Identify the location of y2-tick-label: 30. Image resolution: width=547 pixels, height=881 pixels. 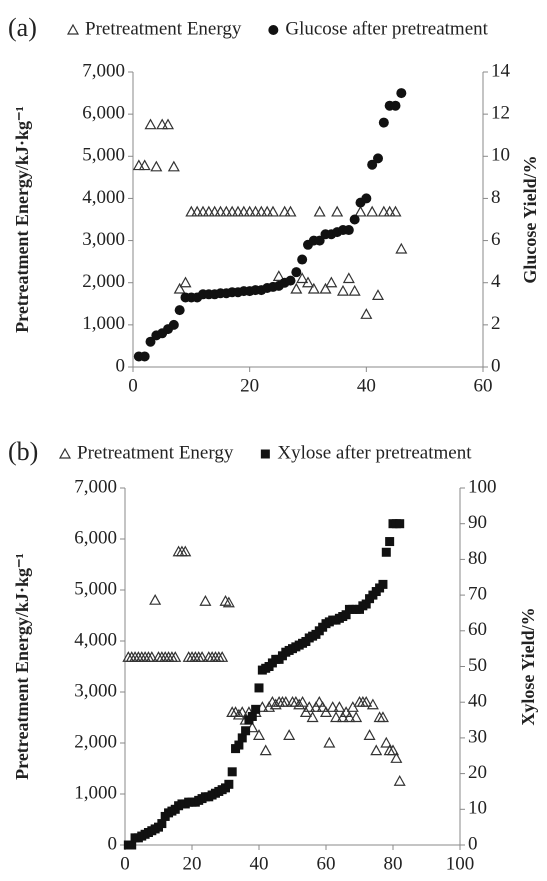
(477, 736).